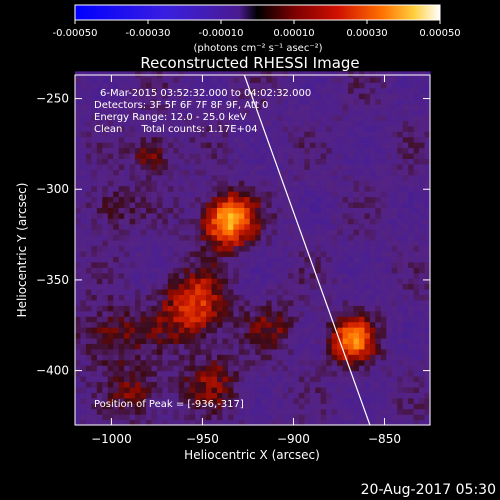 The image size is (500, 500). Describe the element at coordinates (293, 33) in the screenshot. I see `colorbar-tick-label: 0.00010` at that location.